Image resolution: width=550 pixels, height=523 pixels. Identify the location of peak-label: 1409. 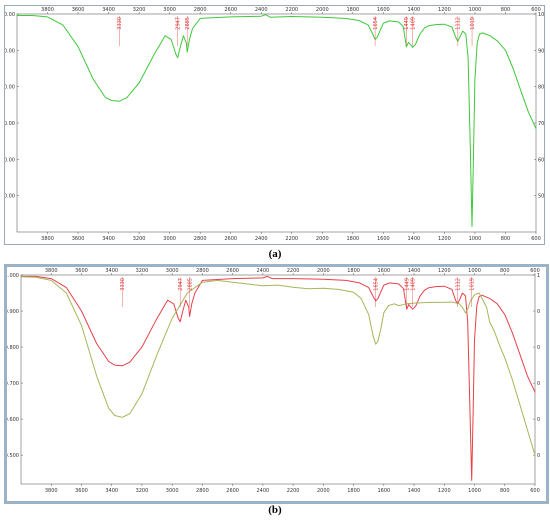
(413, 23).